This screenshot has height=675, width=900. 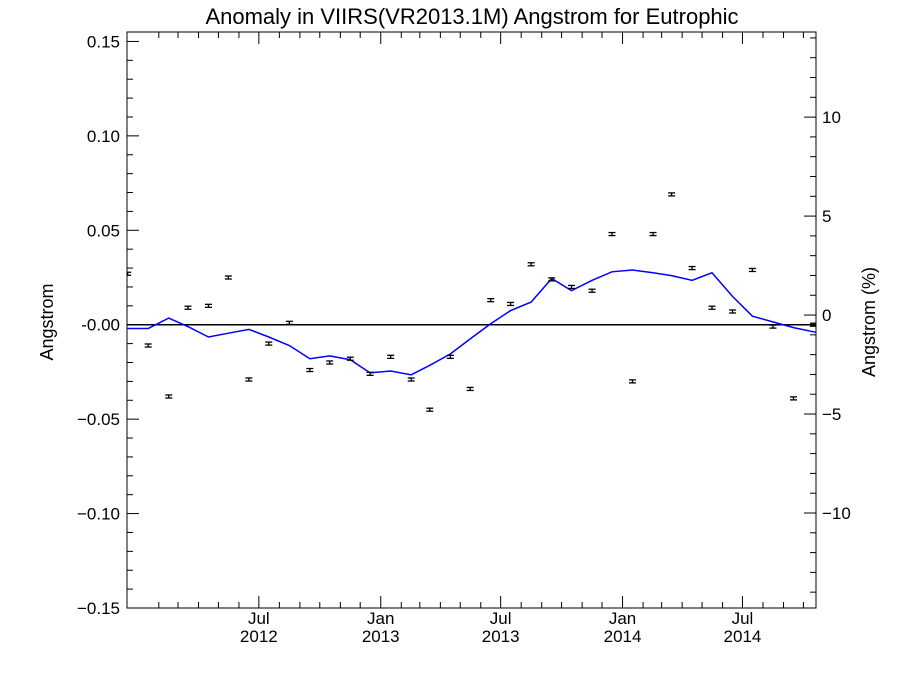 I want to click on y-tick-label-left: −0.05, so click(x=98, y=419).